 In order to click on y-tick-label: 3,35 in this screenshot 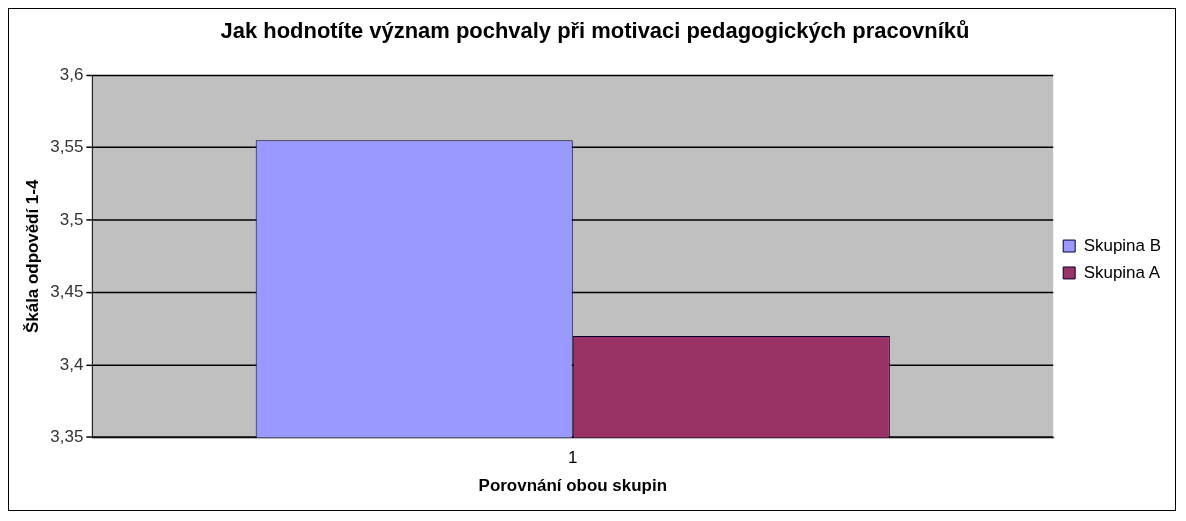, I will do `click(67, 437)`.